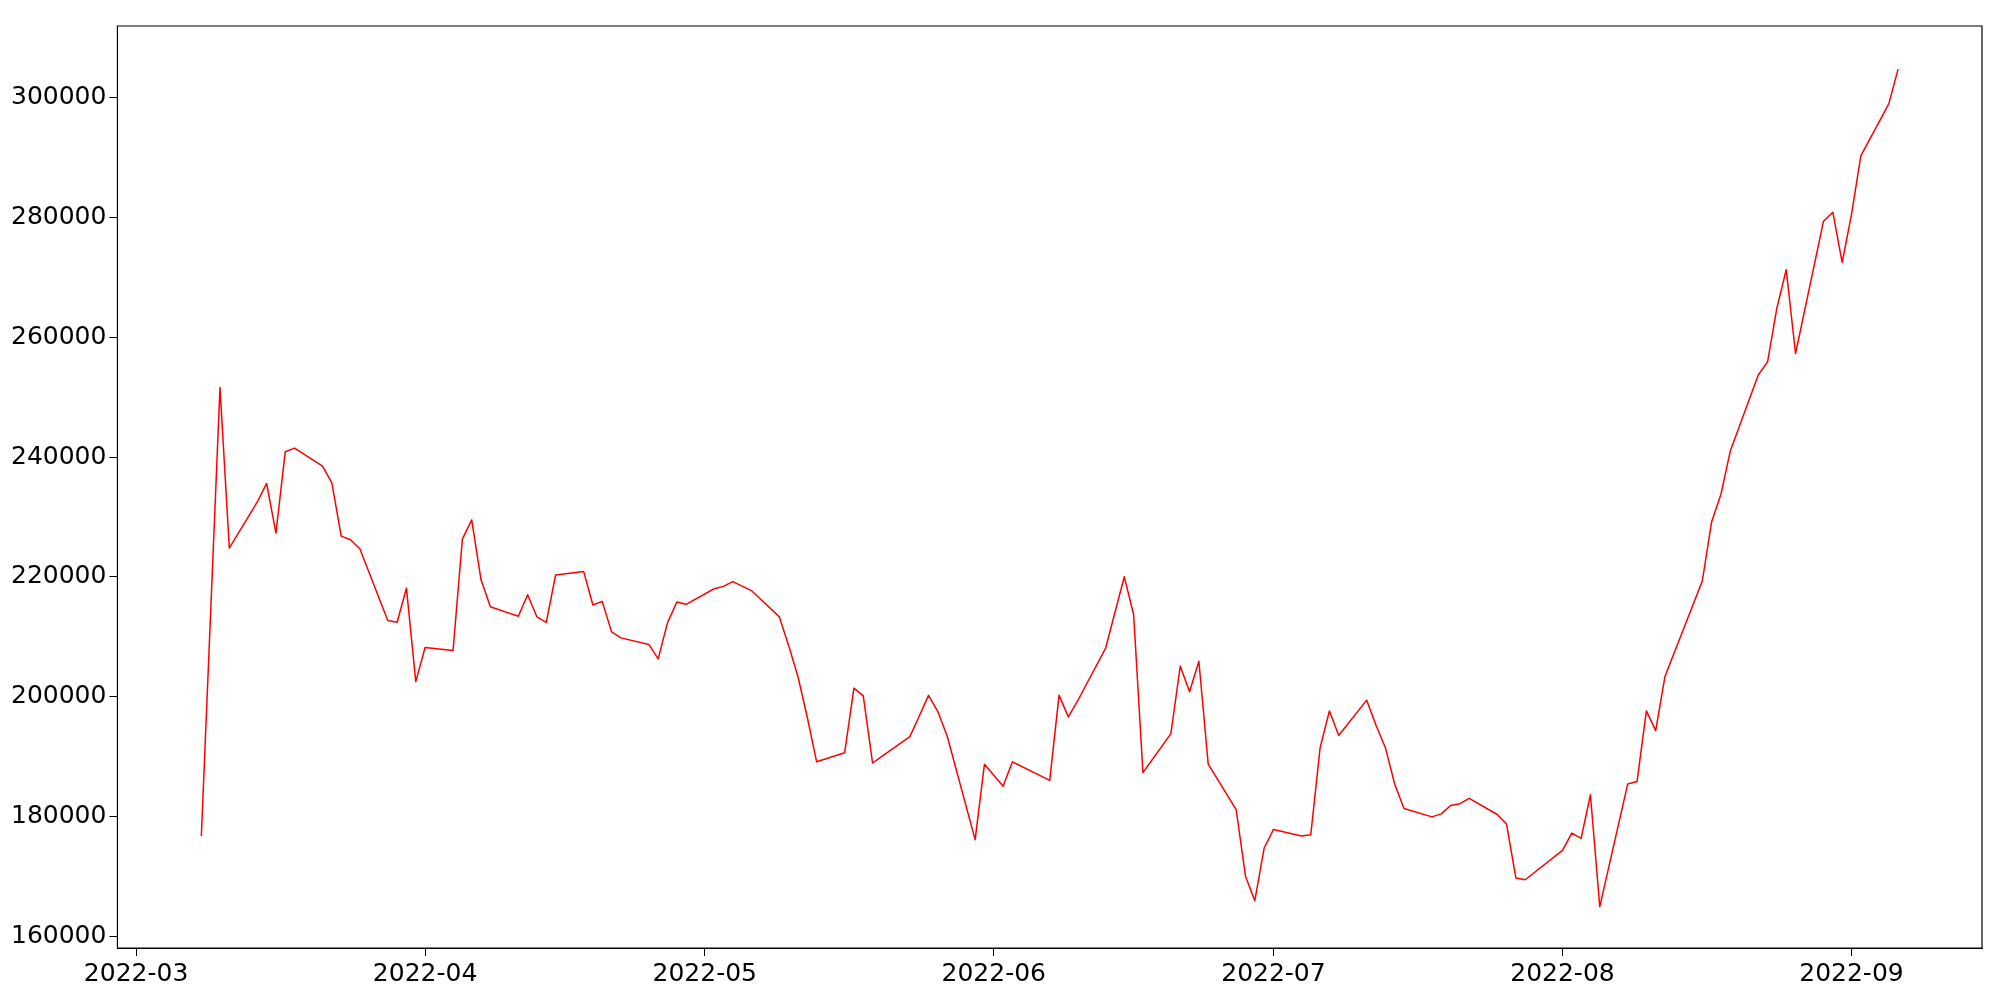 The image size is (2000, 1000). What do you see at coordinates (59, 934) in the screenshot?
I see `y-tick-label: 160000` at bounding box center [59, 934].